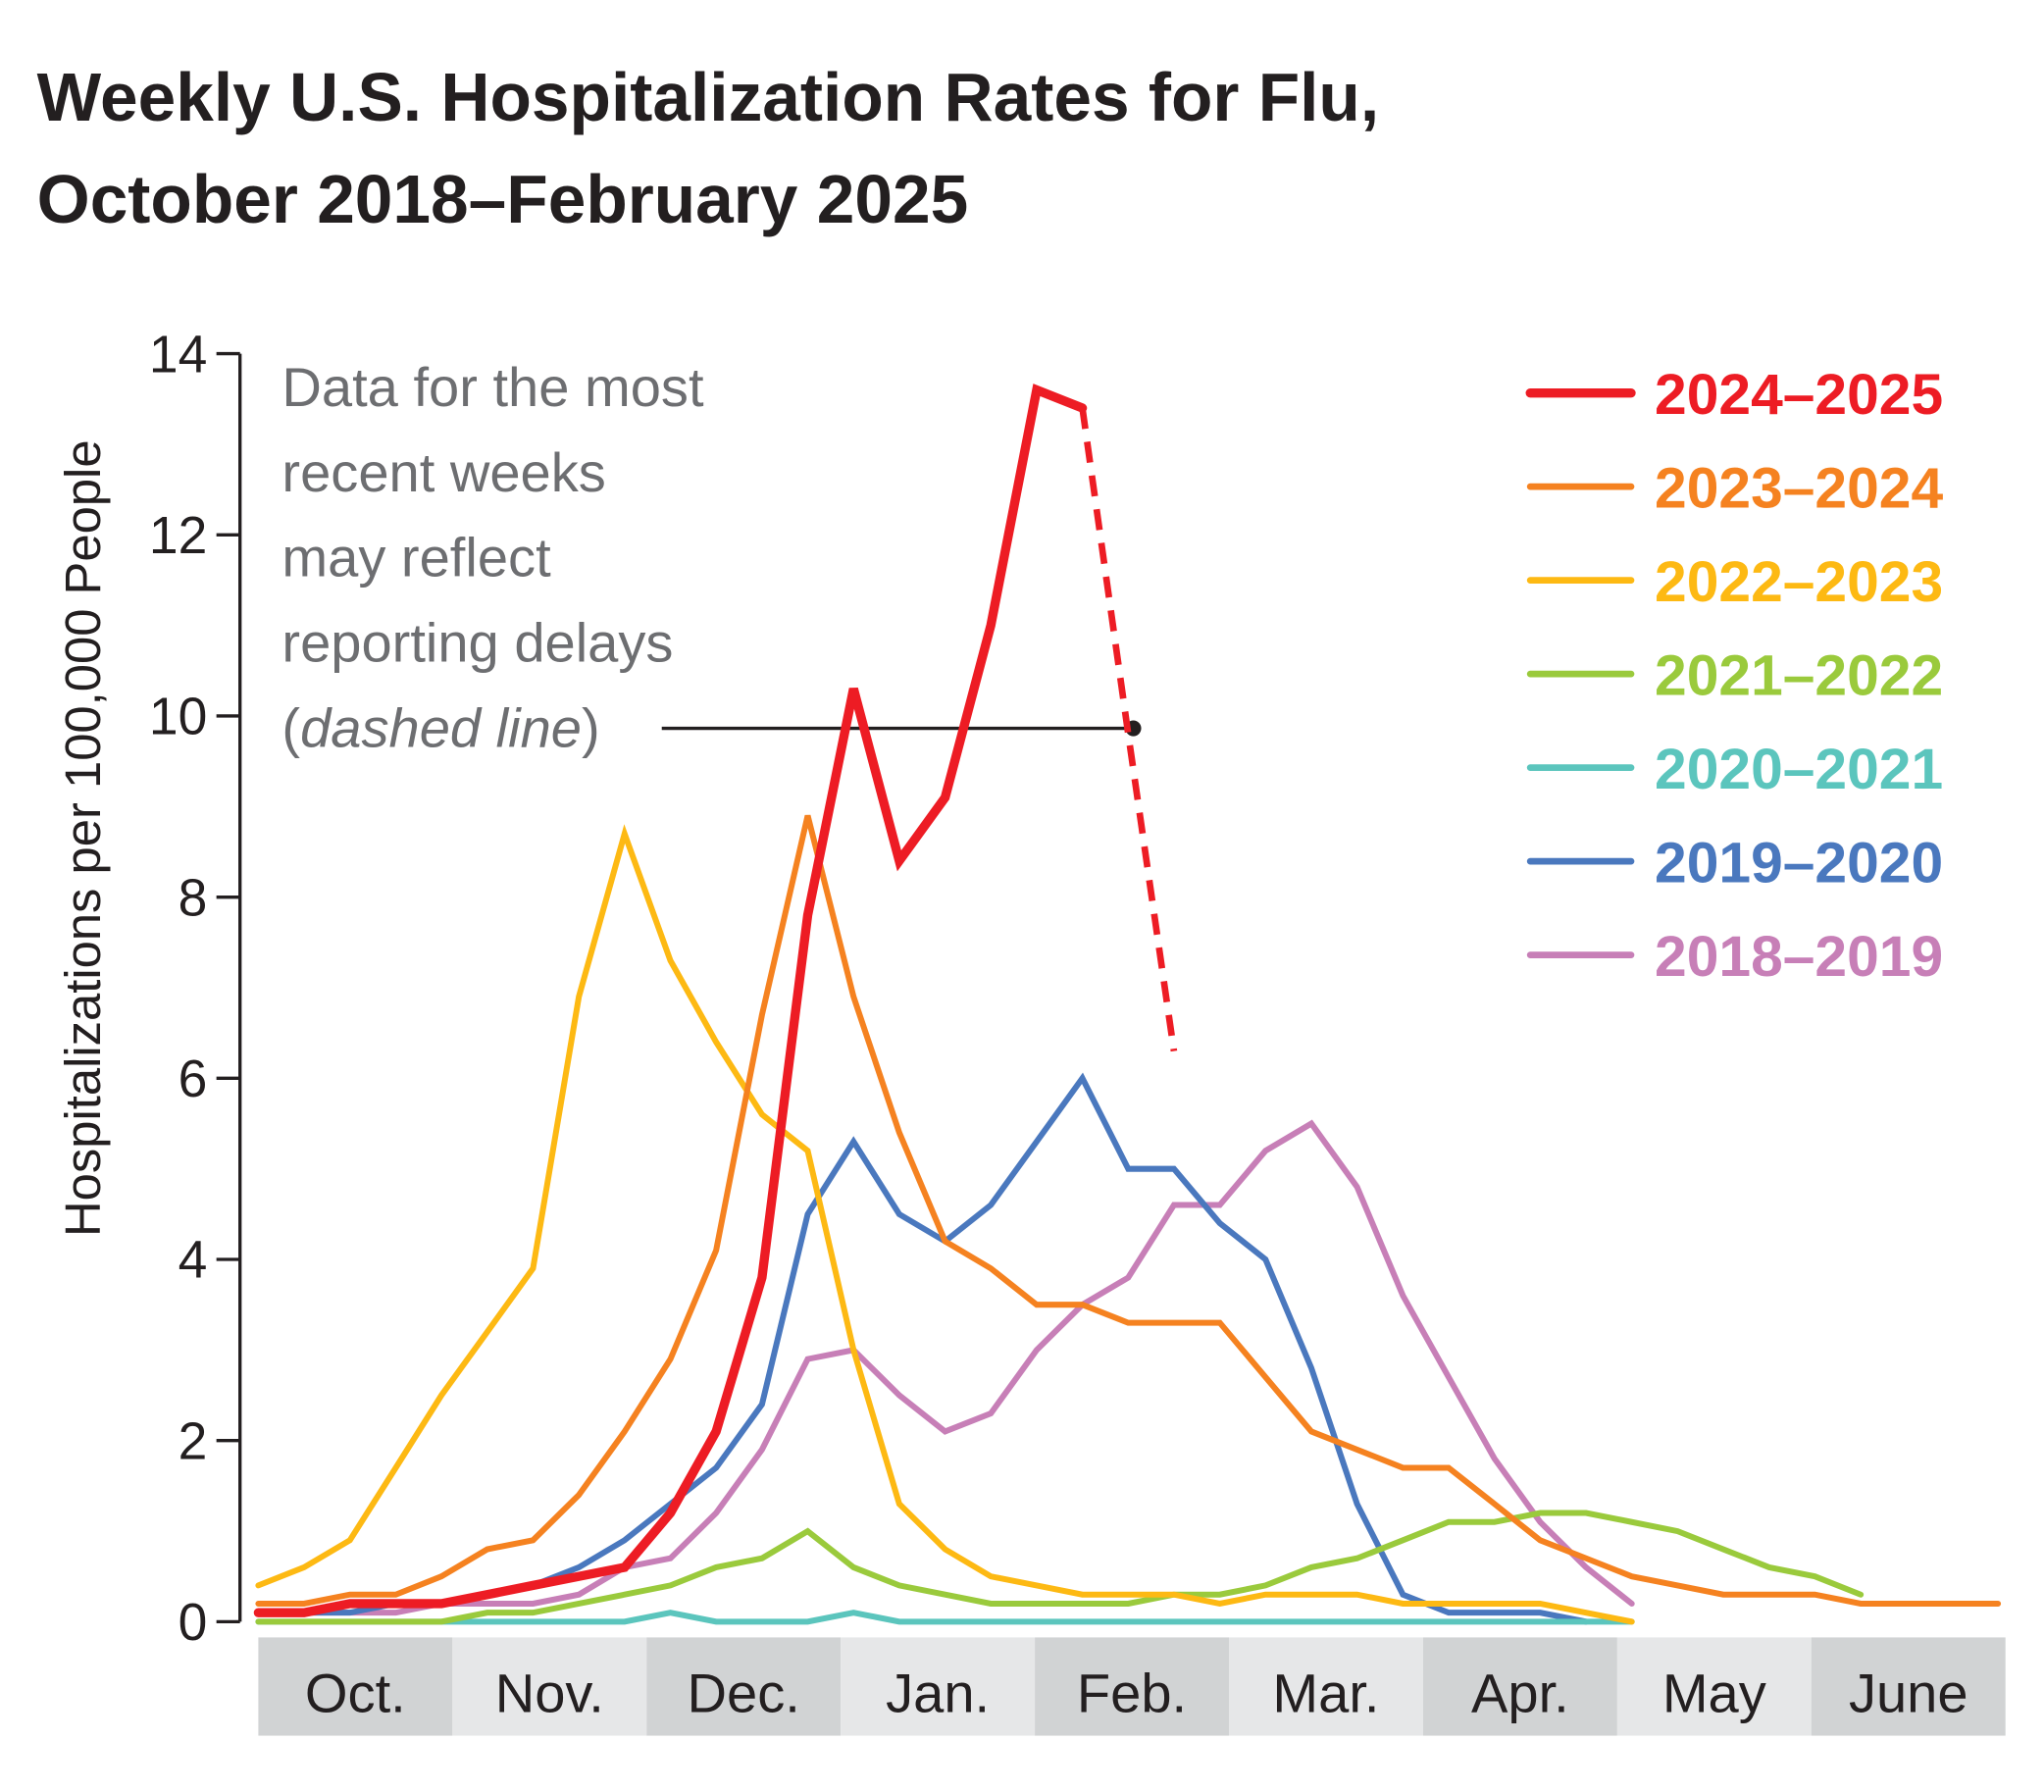 The height and width of the screenshot is (1792, 2044). What do you see at coordinates (196, 989) in the screenshot?
I see `y-axis: 0 2 4 6 8 10 12 14` at bounding box center [196, 989].